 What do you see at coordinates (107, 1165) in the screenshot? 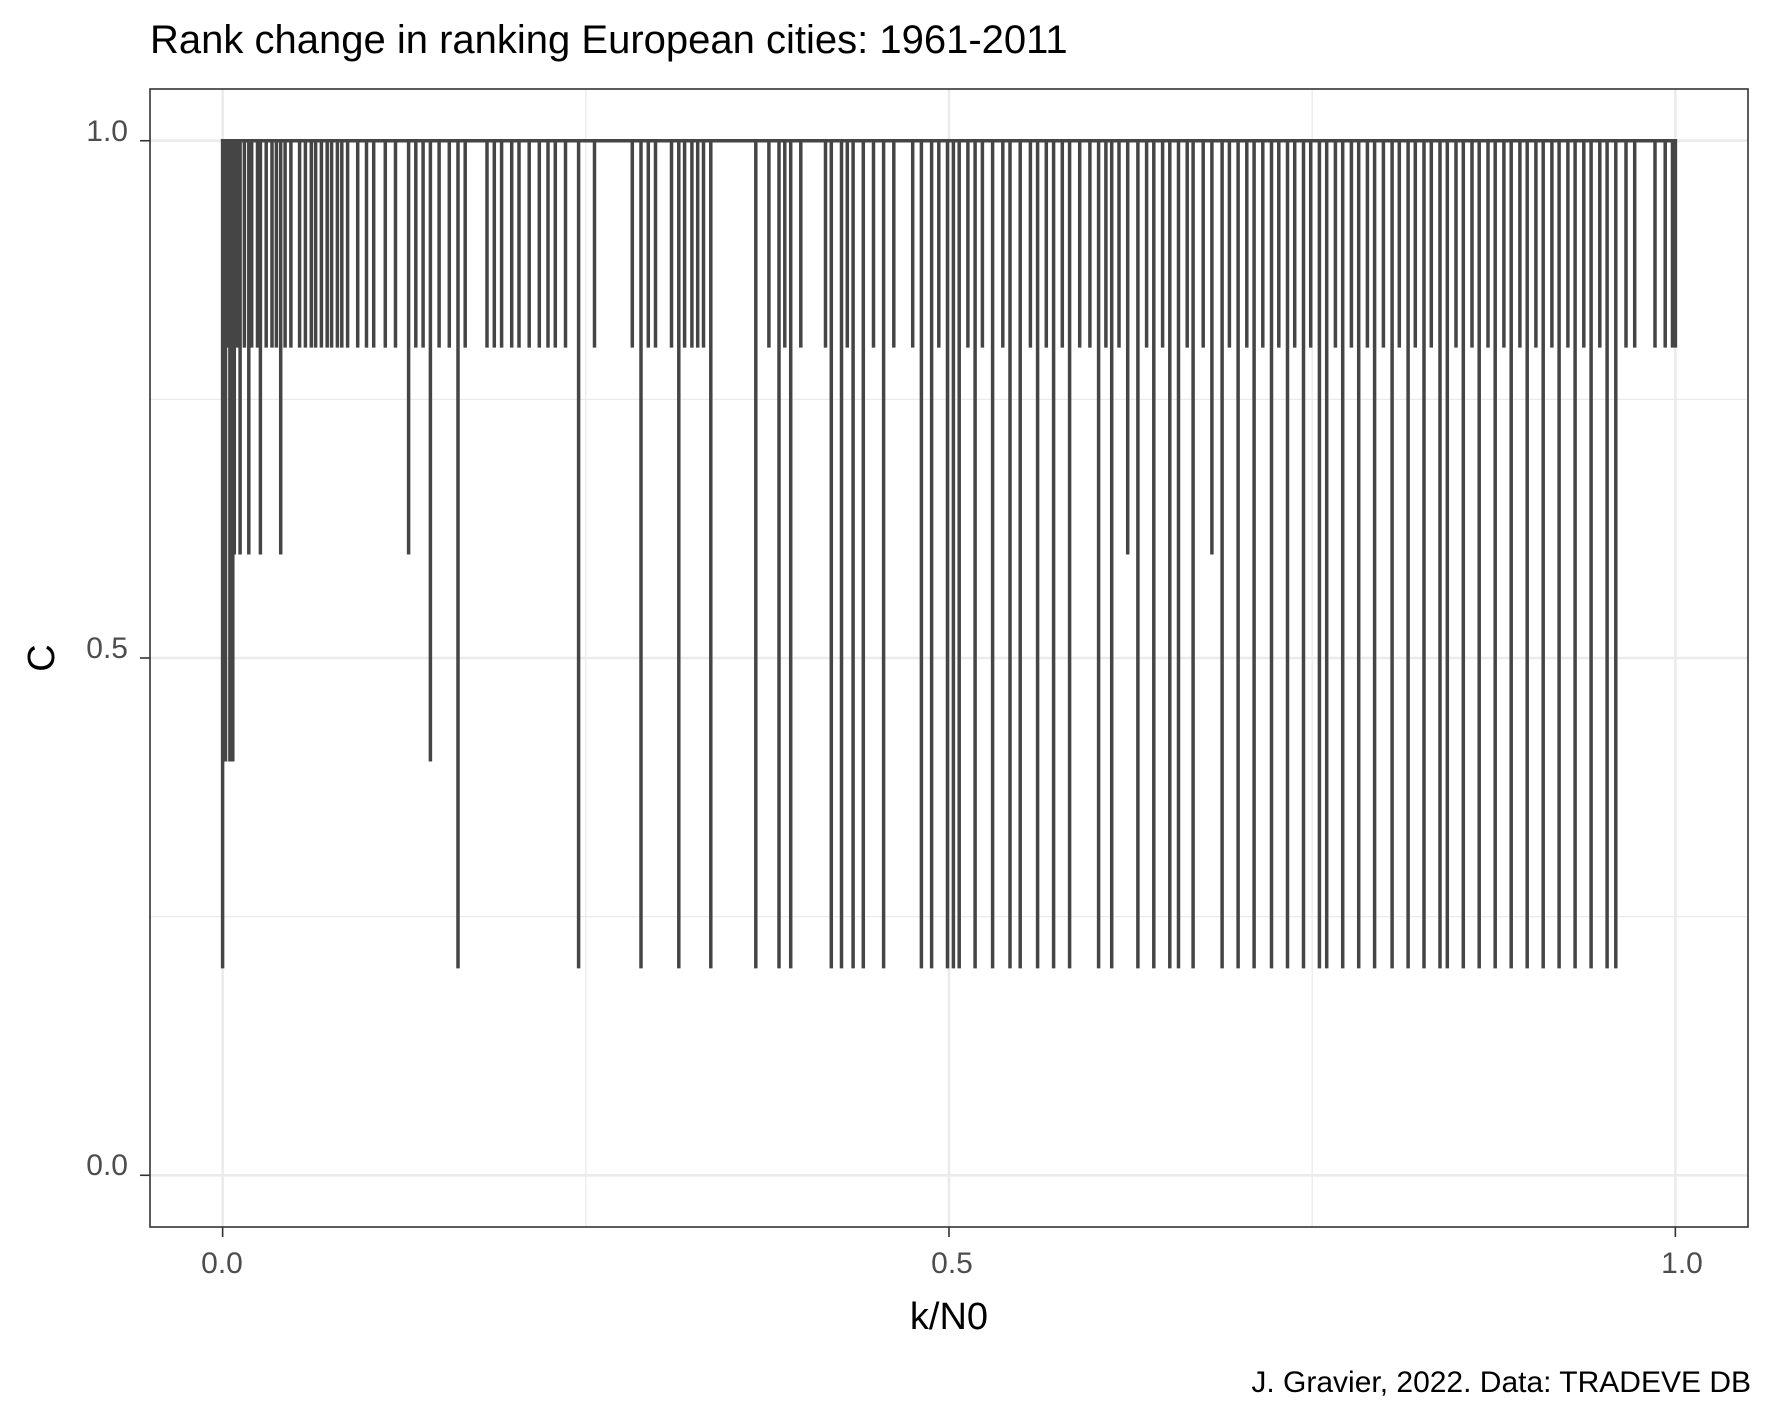
I see `y-tick-label: 0.0` at bounding box center [107, 1165].